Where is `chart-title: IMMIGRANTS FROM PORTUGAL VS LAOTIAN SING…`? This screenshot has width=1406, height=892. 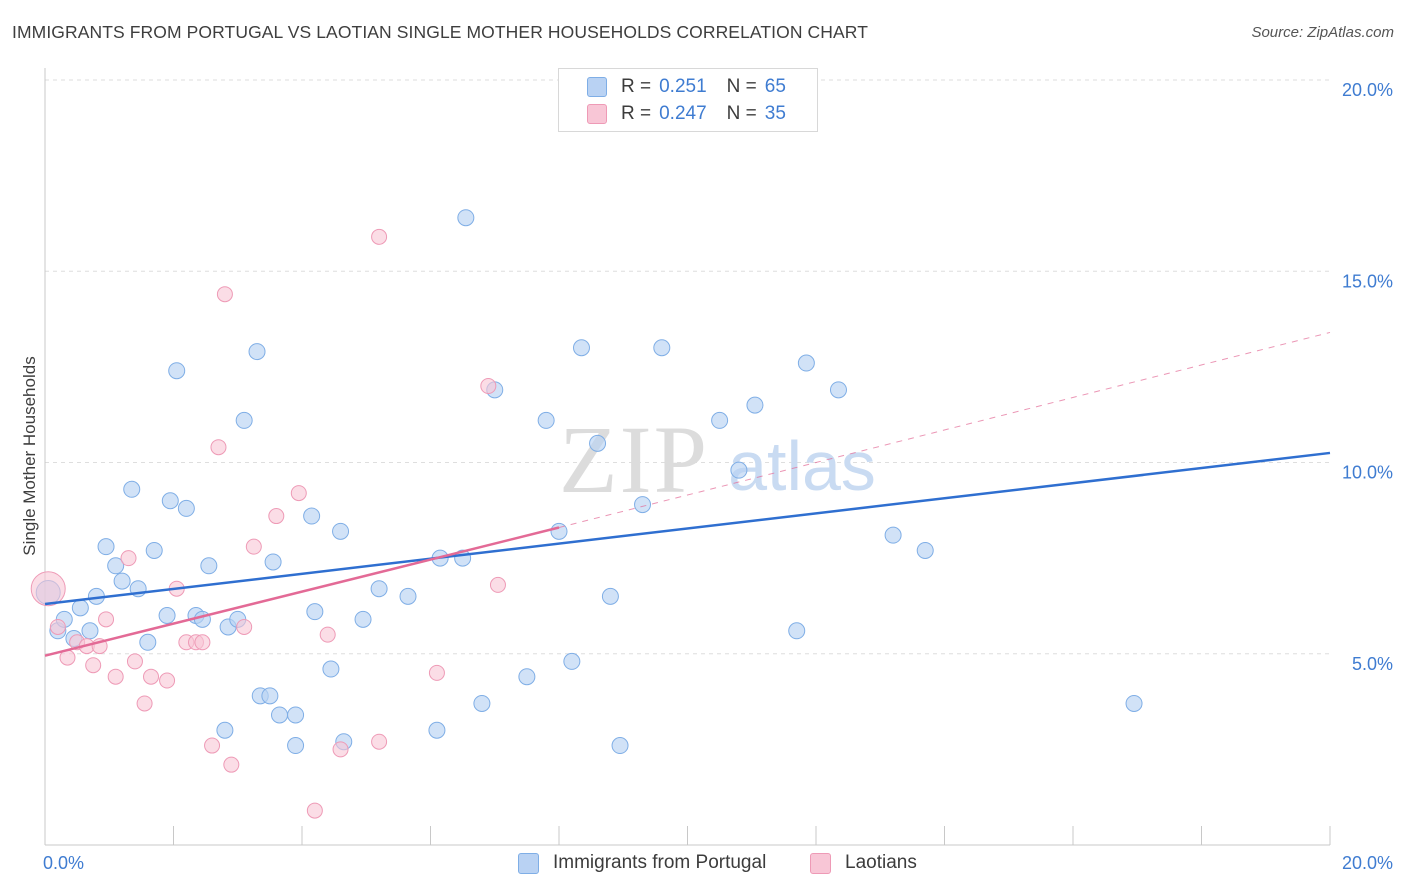
chart-title: IMMIGRANTS FROM PORTUGAL VS LAOTIAN SING… is located at coordinates (440, 32).